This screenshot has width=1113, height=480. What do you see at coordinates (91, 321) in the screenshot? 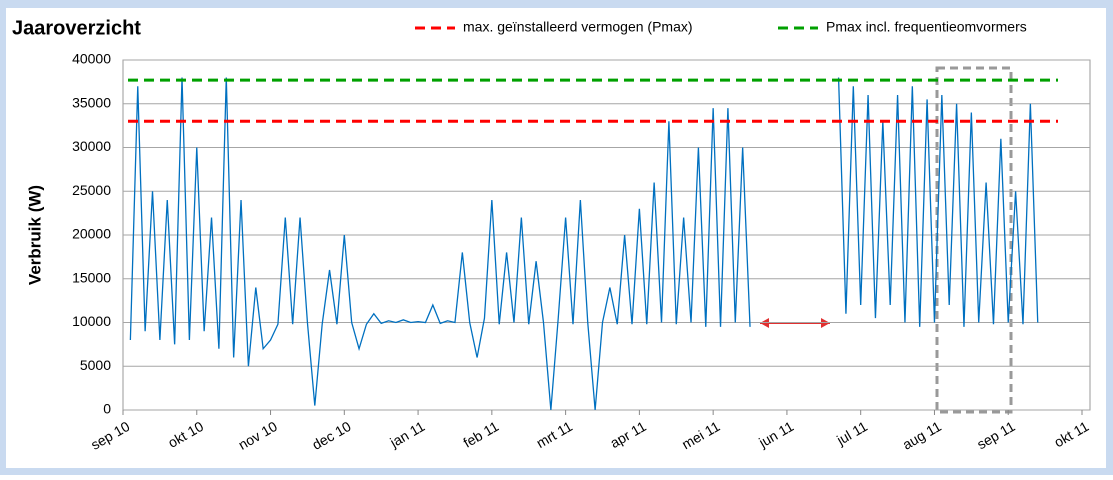
I see `y-tick-label: 10000` at bounding box center [91, 321].